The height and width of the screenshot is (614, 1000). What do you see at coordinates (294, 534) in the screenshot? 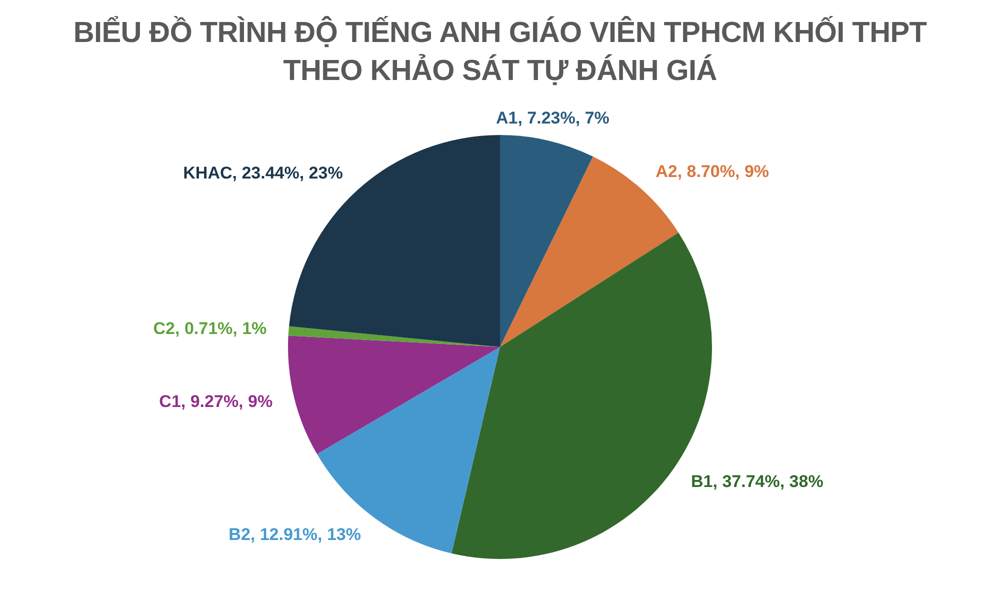
I see `slice-label: B2, 12.91%, 13%` at bounding box center [294, 534].